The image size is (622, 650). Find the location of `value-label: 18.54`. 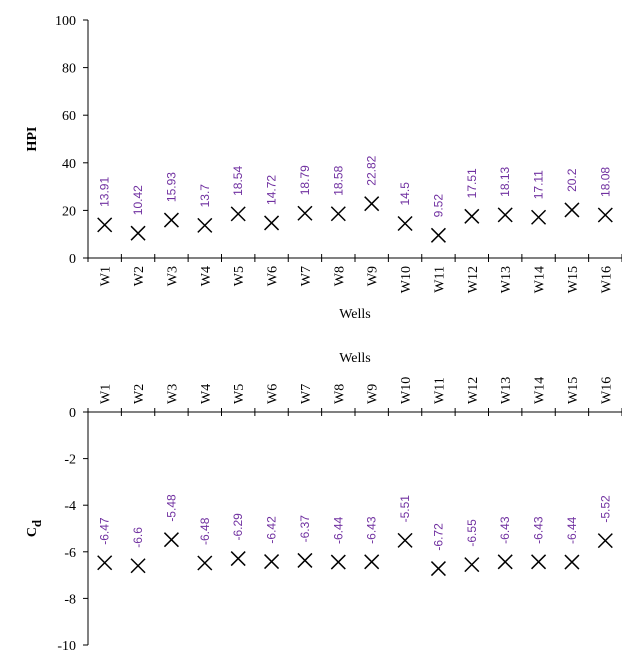

value-label: 18.54 is located at coordinates (238, 181).